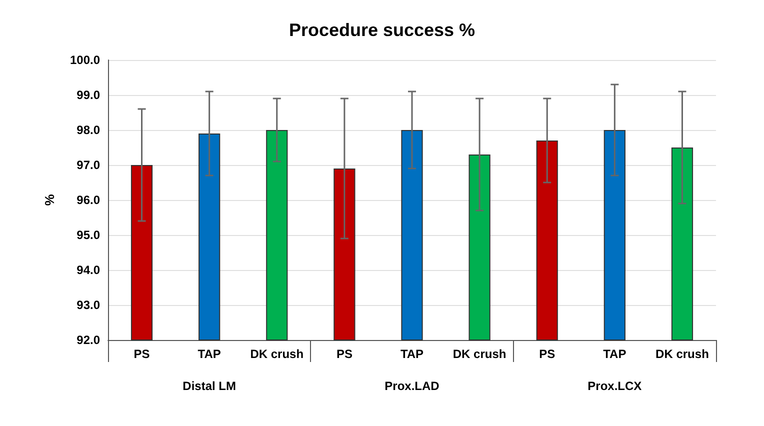 The height and width of the screenshot is (426, 764). I want to click on y-tick-label: 96.0, so click(88, 200).